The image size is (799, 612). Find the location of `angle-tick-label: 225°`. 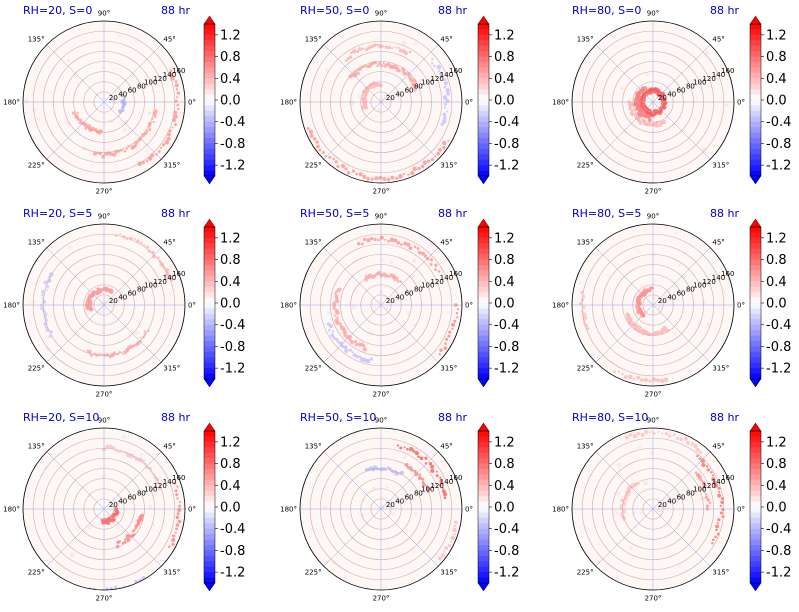

angle-tick-label: 225° is located at coordinates (313, 368).